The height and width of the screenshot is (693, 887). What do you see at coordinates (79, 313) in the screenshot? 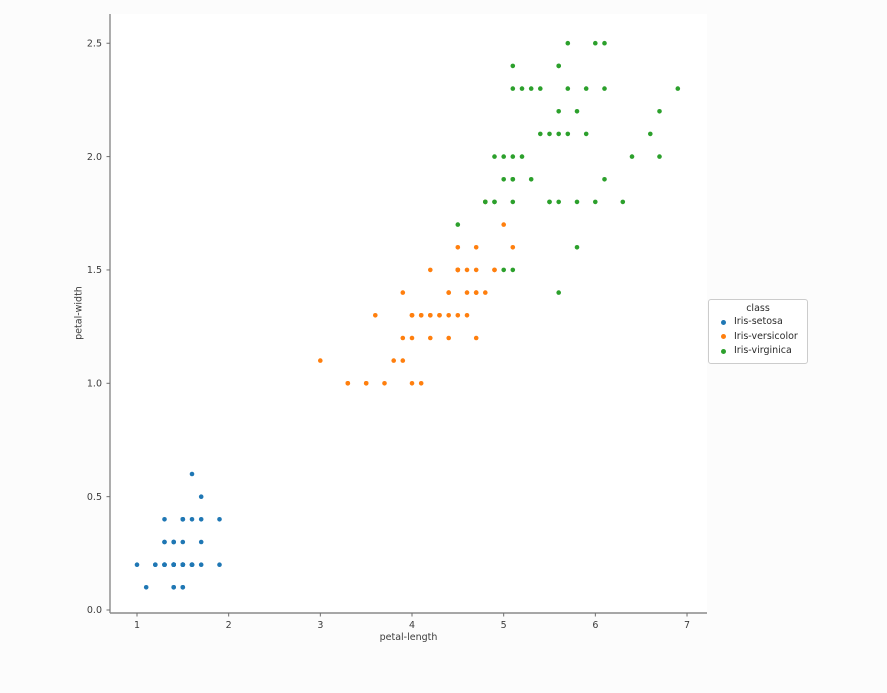
I see `y-axis-label: petal-width` at bounding box center [79, 313].